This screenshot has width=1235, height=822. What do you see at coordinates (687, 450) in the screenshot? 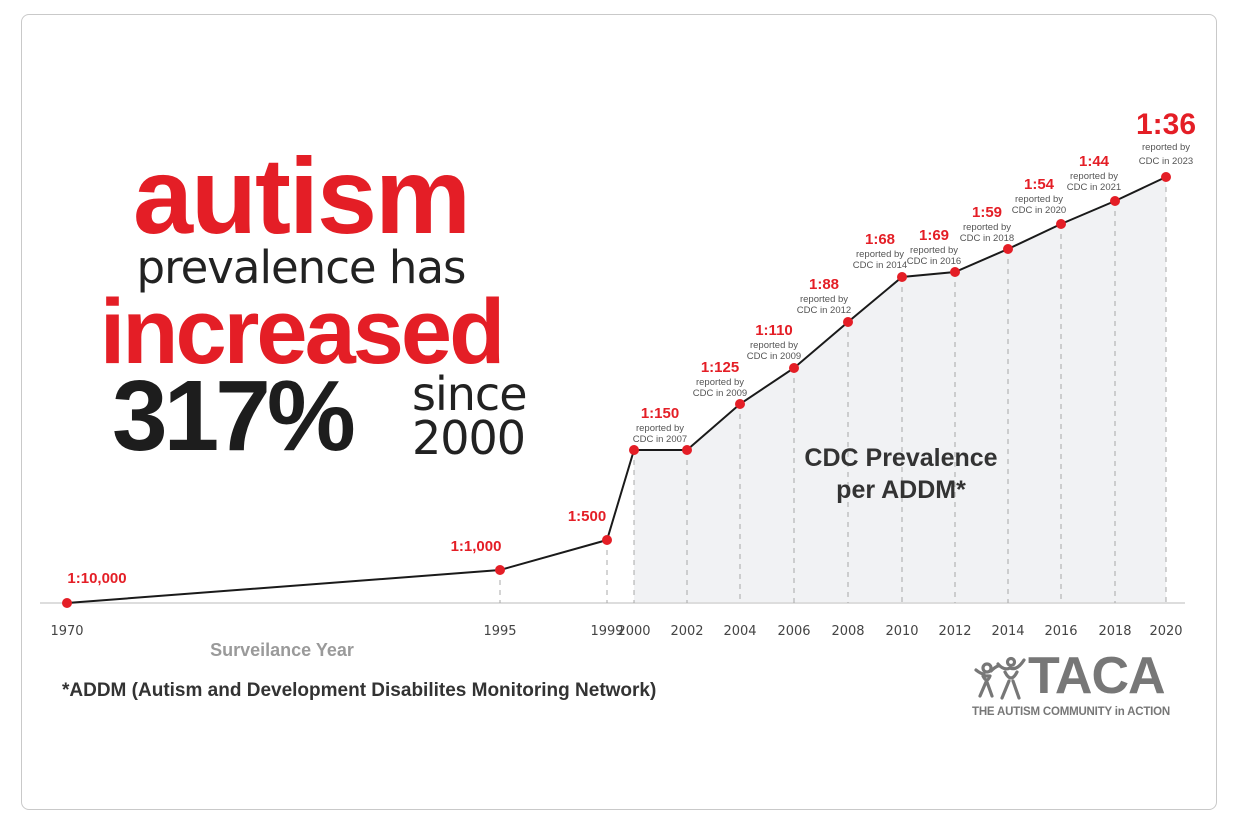
I see `data-point-2002` at bounding box center [687, 450].